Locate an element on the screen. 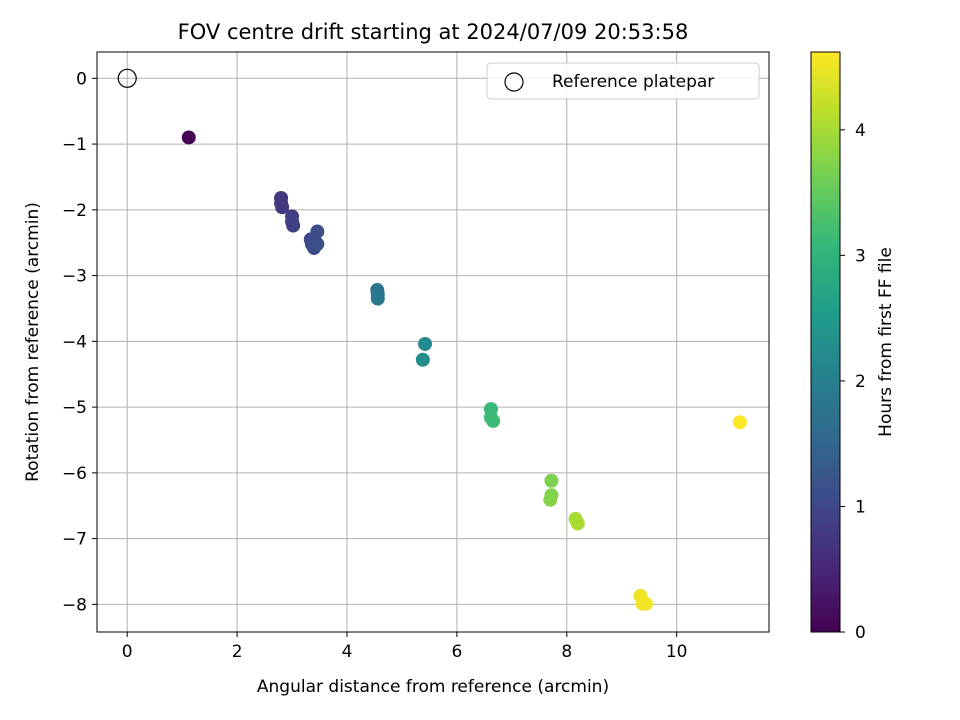  y-tick-label: −8 is located at coordinates (74, 605).